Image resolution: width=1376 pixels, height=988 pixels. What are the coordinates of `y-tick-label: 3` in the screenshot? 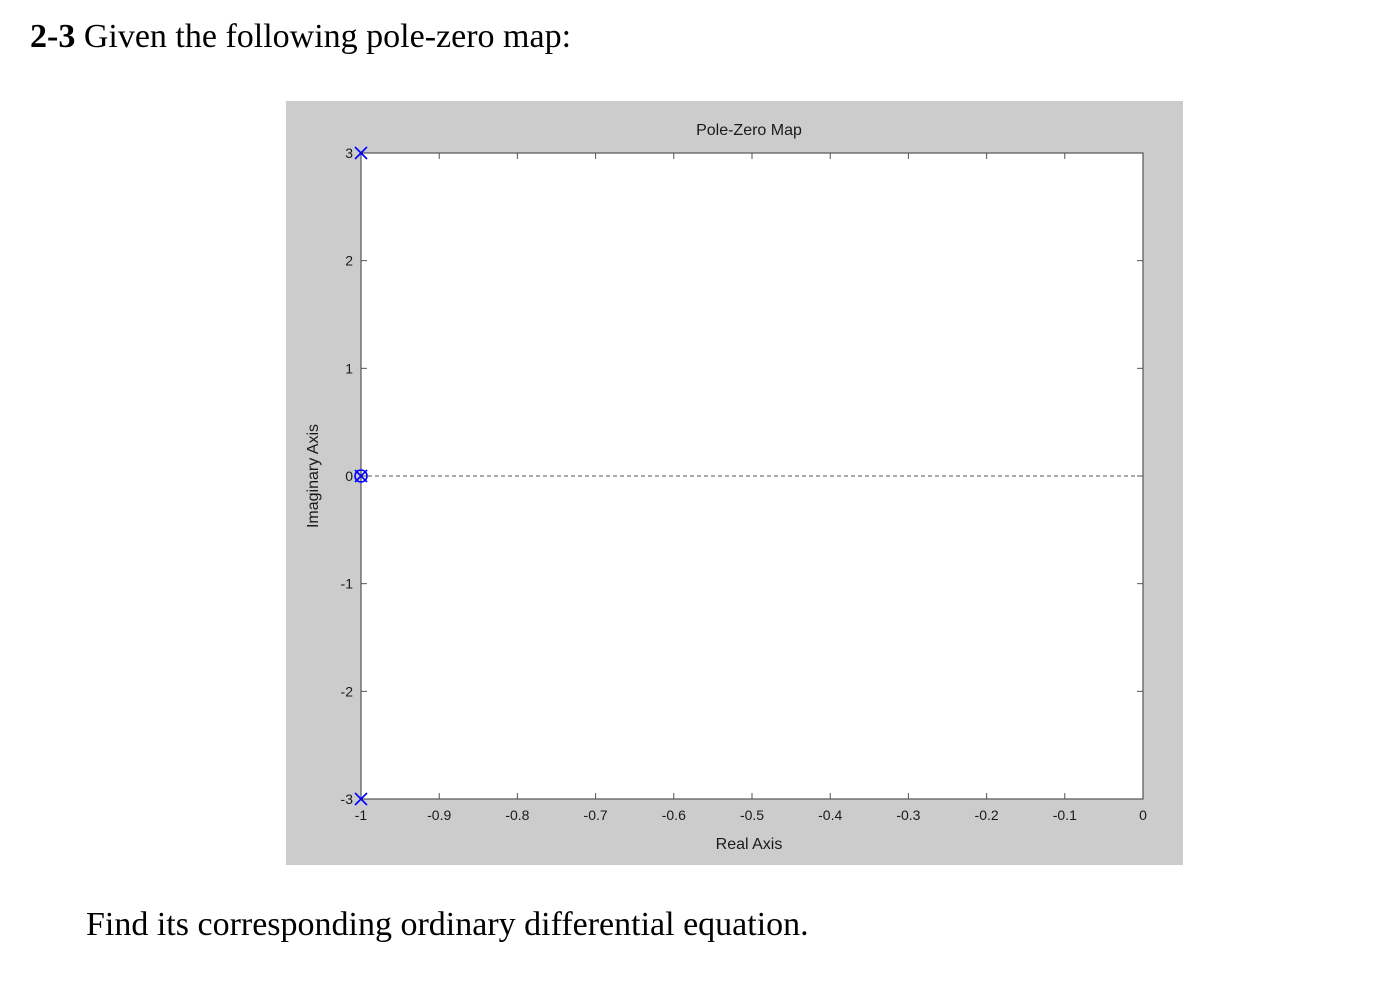 It's located at (349, 153).